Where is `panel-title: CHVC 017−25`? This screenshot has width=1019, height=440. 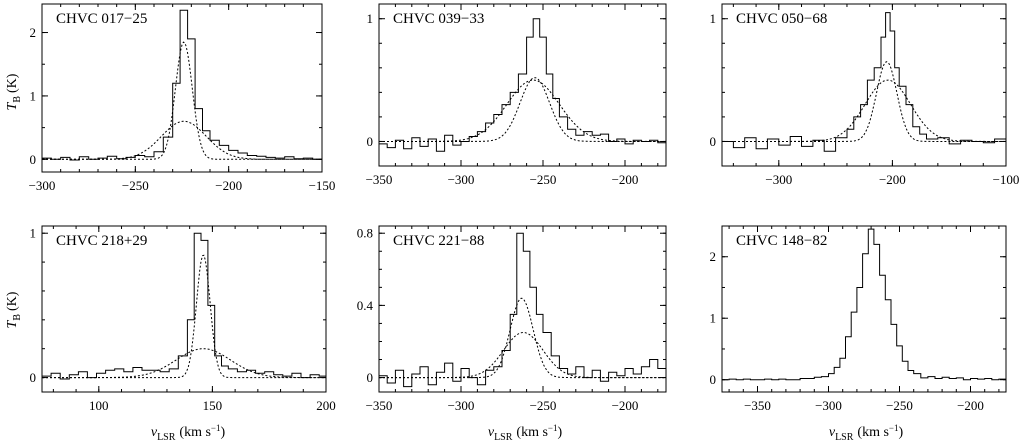 panel-title: CHVC 017−25 is located at coordinates (101, 19).